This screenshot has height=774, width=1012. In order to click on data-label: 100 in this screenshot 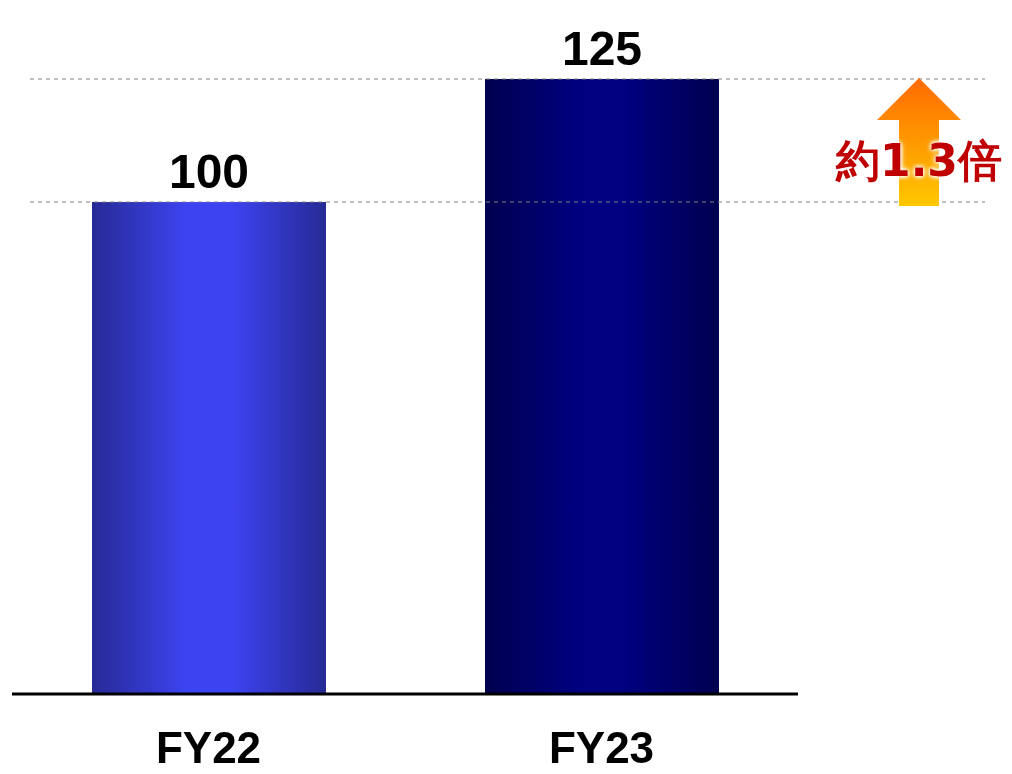, I will do `click(209, 171)`.